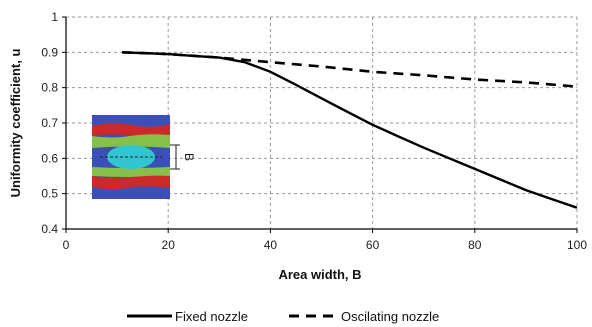  Describe the element at coordinates (475, 245) in the screenshot. I see `x-tick-label: 80` at that location.